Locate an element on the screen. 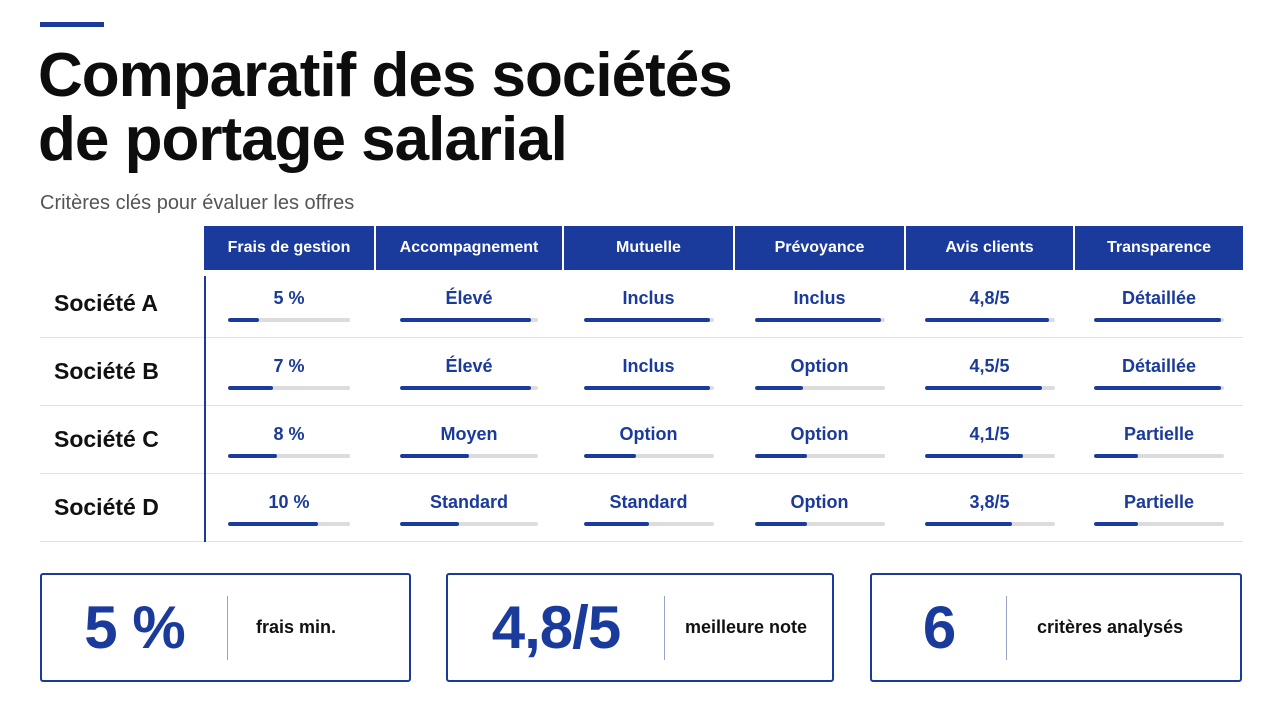  summary-card-value: 4,8/5 is located at coordinates (556, 627).